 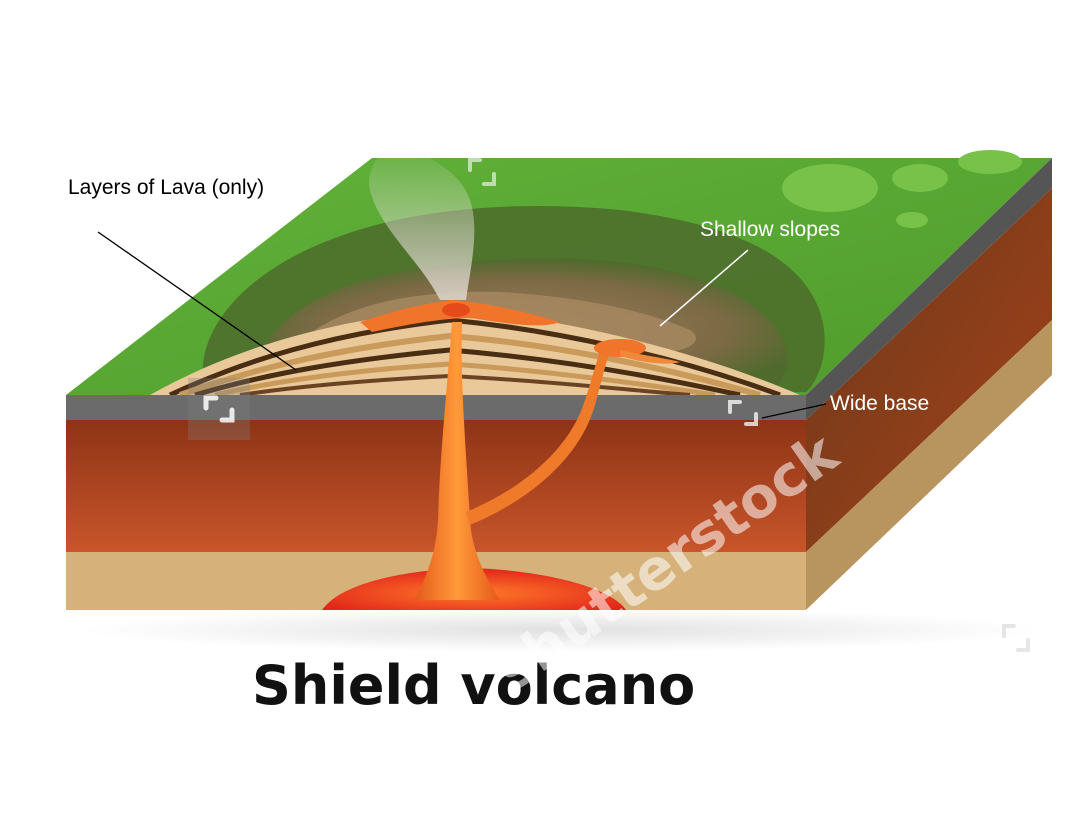 What do you see at coordinates (770, 229) in the screenshot?
I see `label-shallow-slopes: Shallow slopes` at bounding box center [770, 229].